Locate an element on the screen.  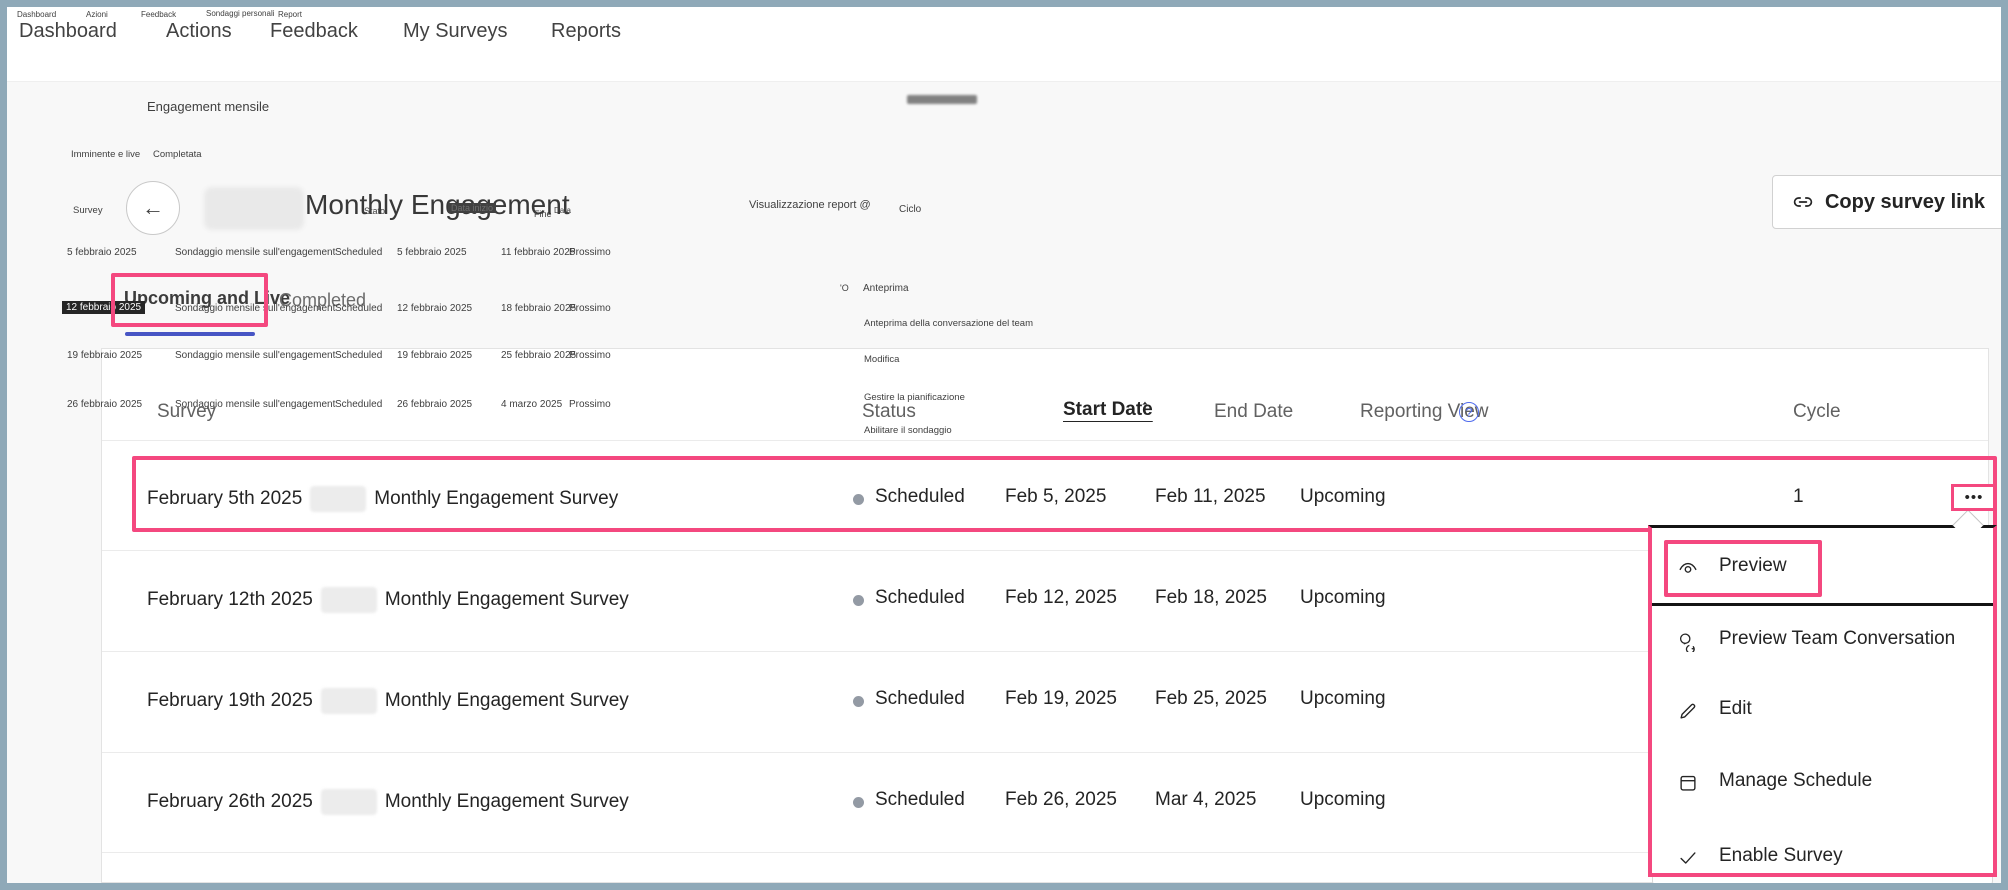
menu-divider is located at coordinates (1822, 604).